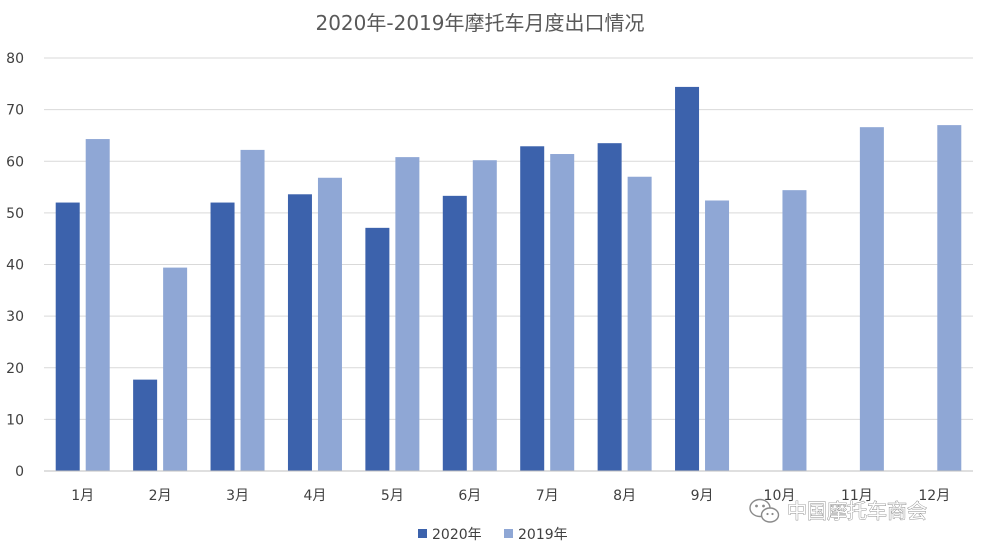 This screenshot has width=988, height=552. What do you see at coordinates (15, 59) in the screenshot?
I see `y-tick-label: 80` at bounding box center [15, 59].